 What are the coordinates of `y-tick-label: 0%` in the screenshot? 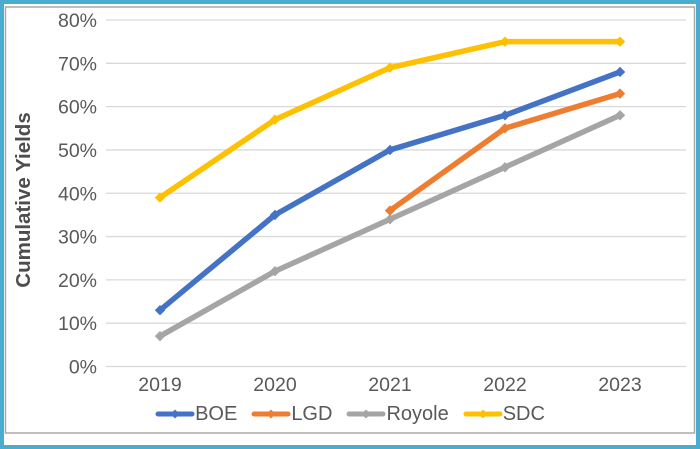 It's located at (83, 368).